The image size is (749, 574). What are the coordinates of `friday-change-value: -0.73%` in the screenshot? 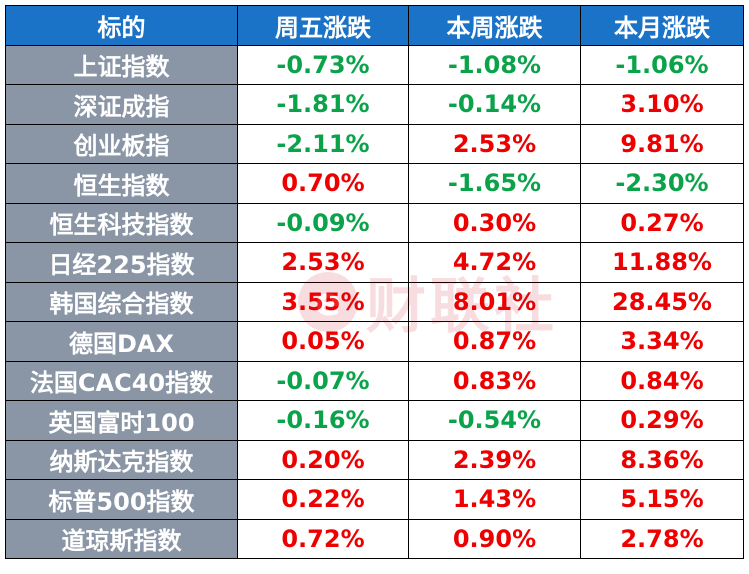 It's located at (323, 64).